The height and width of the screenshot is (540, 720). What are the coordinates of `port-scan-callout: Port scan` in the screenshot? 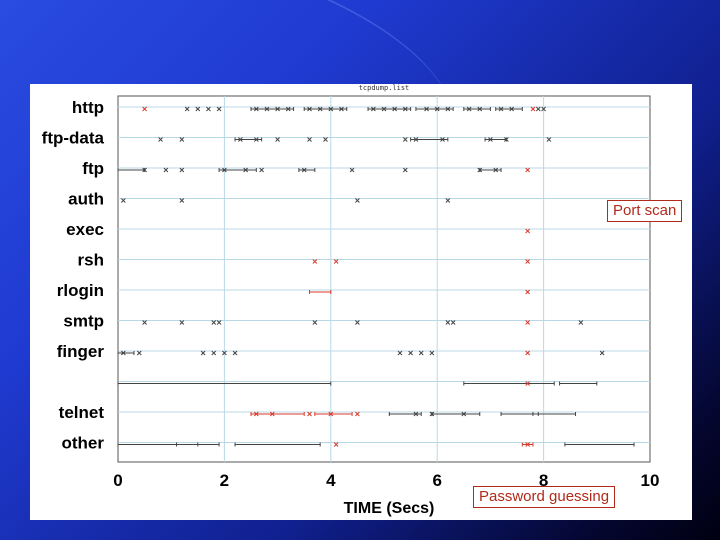 It's located at (645, 211).